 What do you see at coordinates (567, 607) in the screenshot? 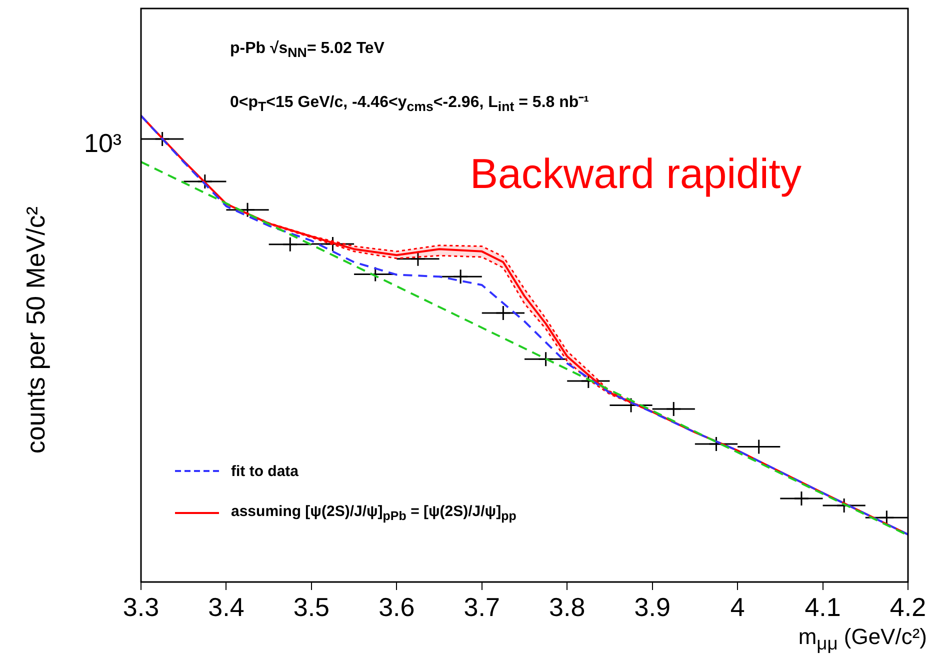
I see `x-tick-label: 3.8` at bounding box center [567, 607].